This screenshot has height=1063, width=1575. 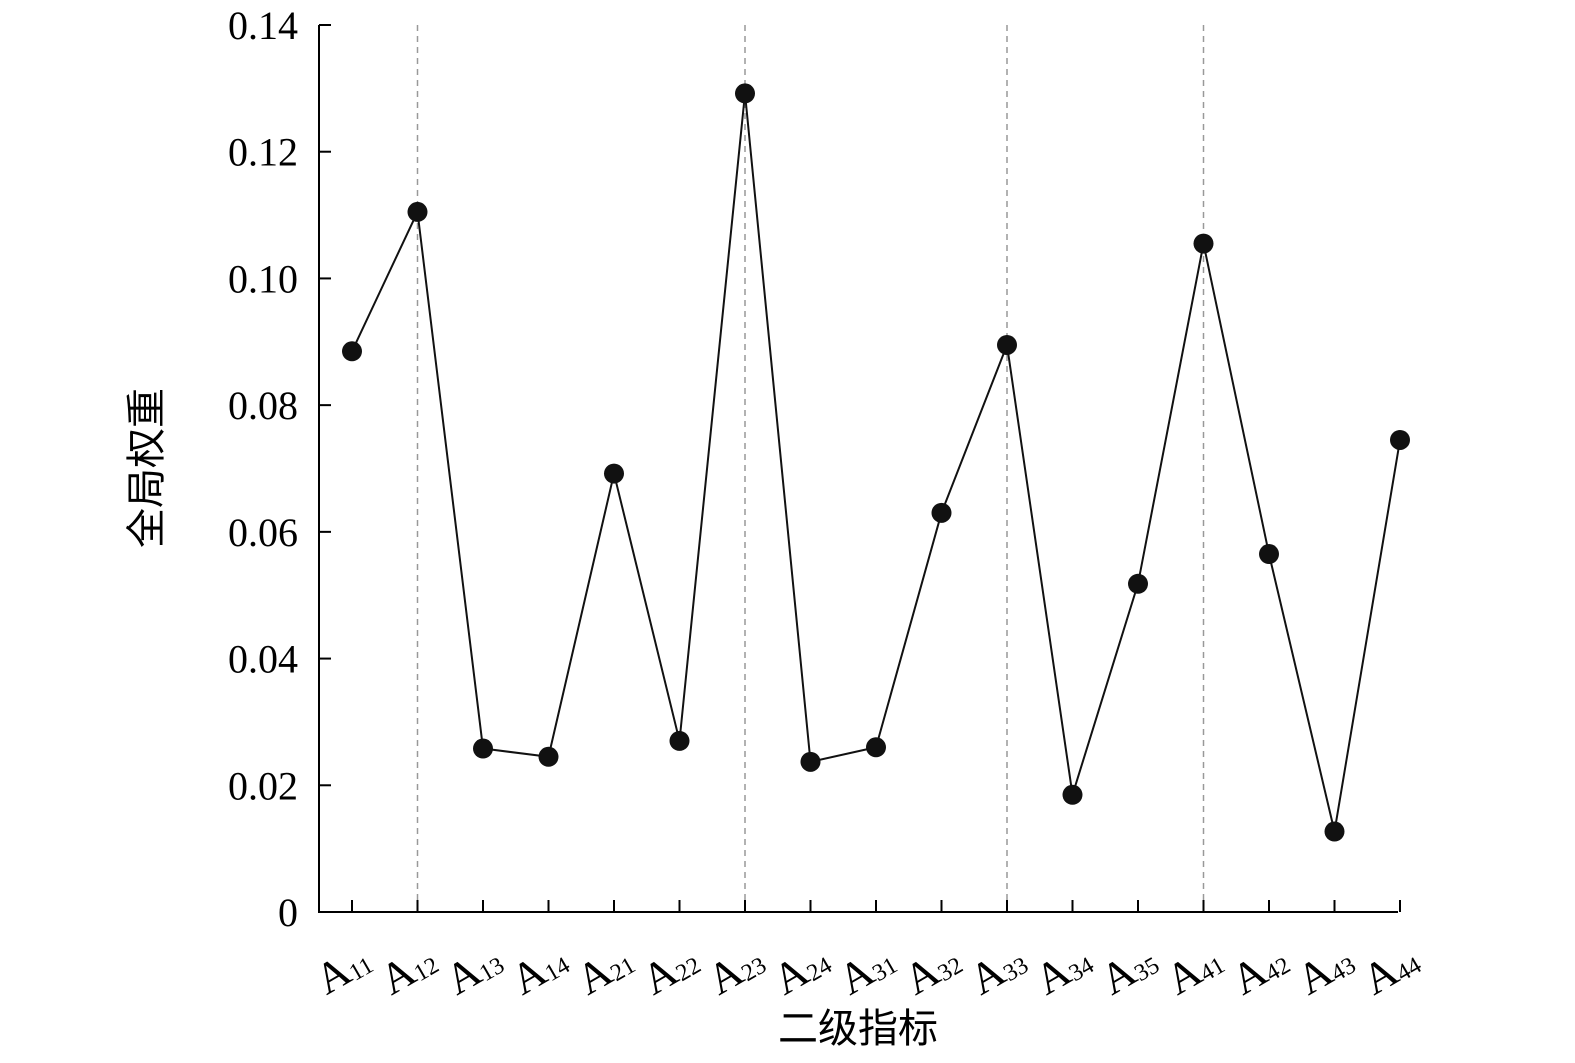 I want to click on x-tick-label: A41, so click(x=1194, y=969).